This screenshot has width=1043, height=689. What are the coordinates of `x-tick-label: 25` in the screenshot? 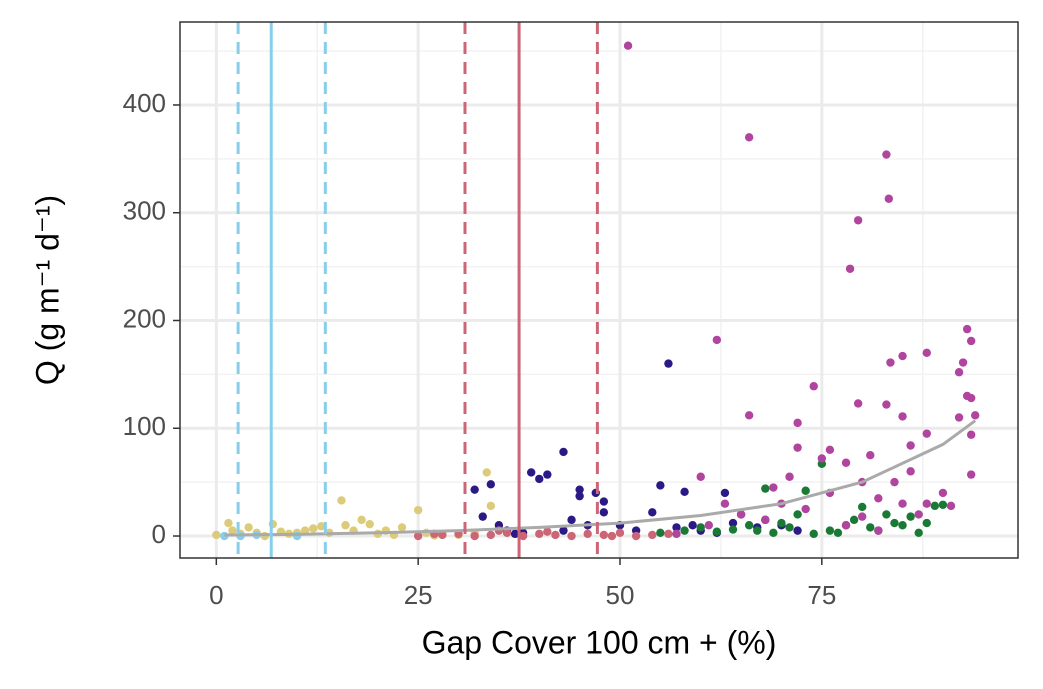 It's located at (418, 595).